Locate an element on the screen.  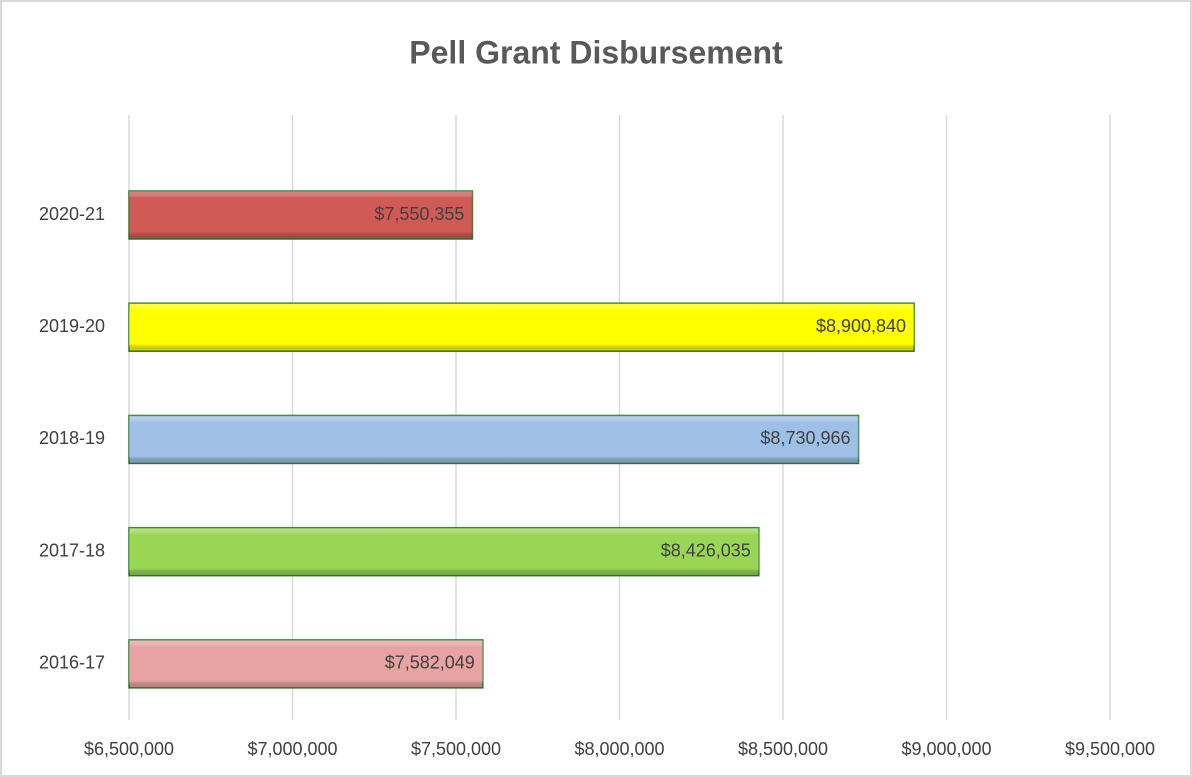
chart-title: Pell Grant Disbursement is located at coordinates (596, 52).